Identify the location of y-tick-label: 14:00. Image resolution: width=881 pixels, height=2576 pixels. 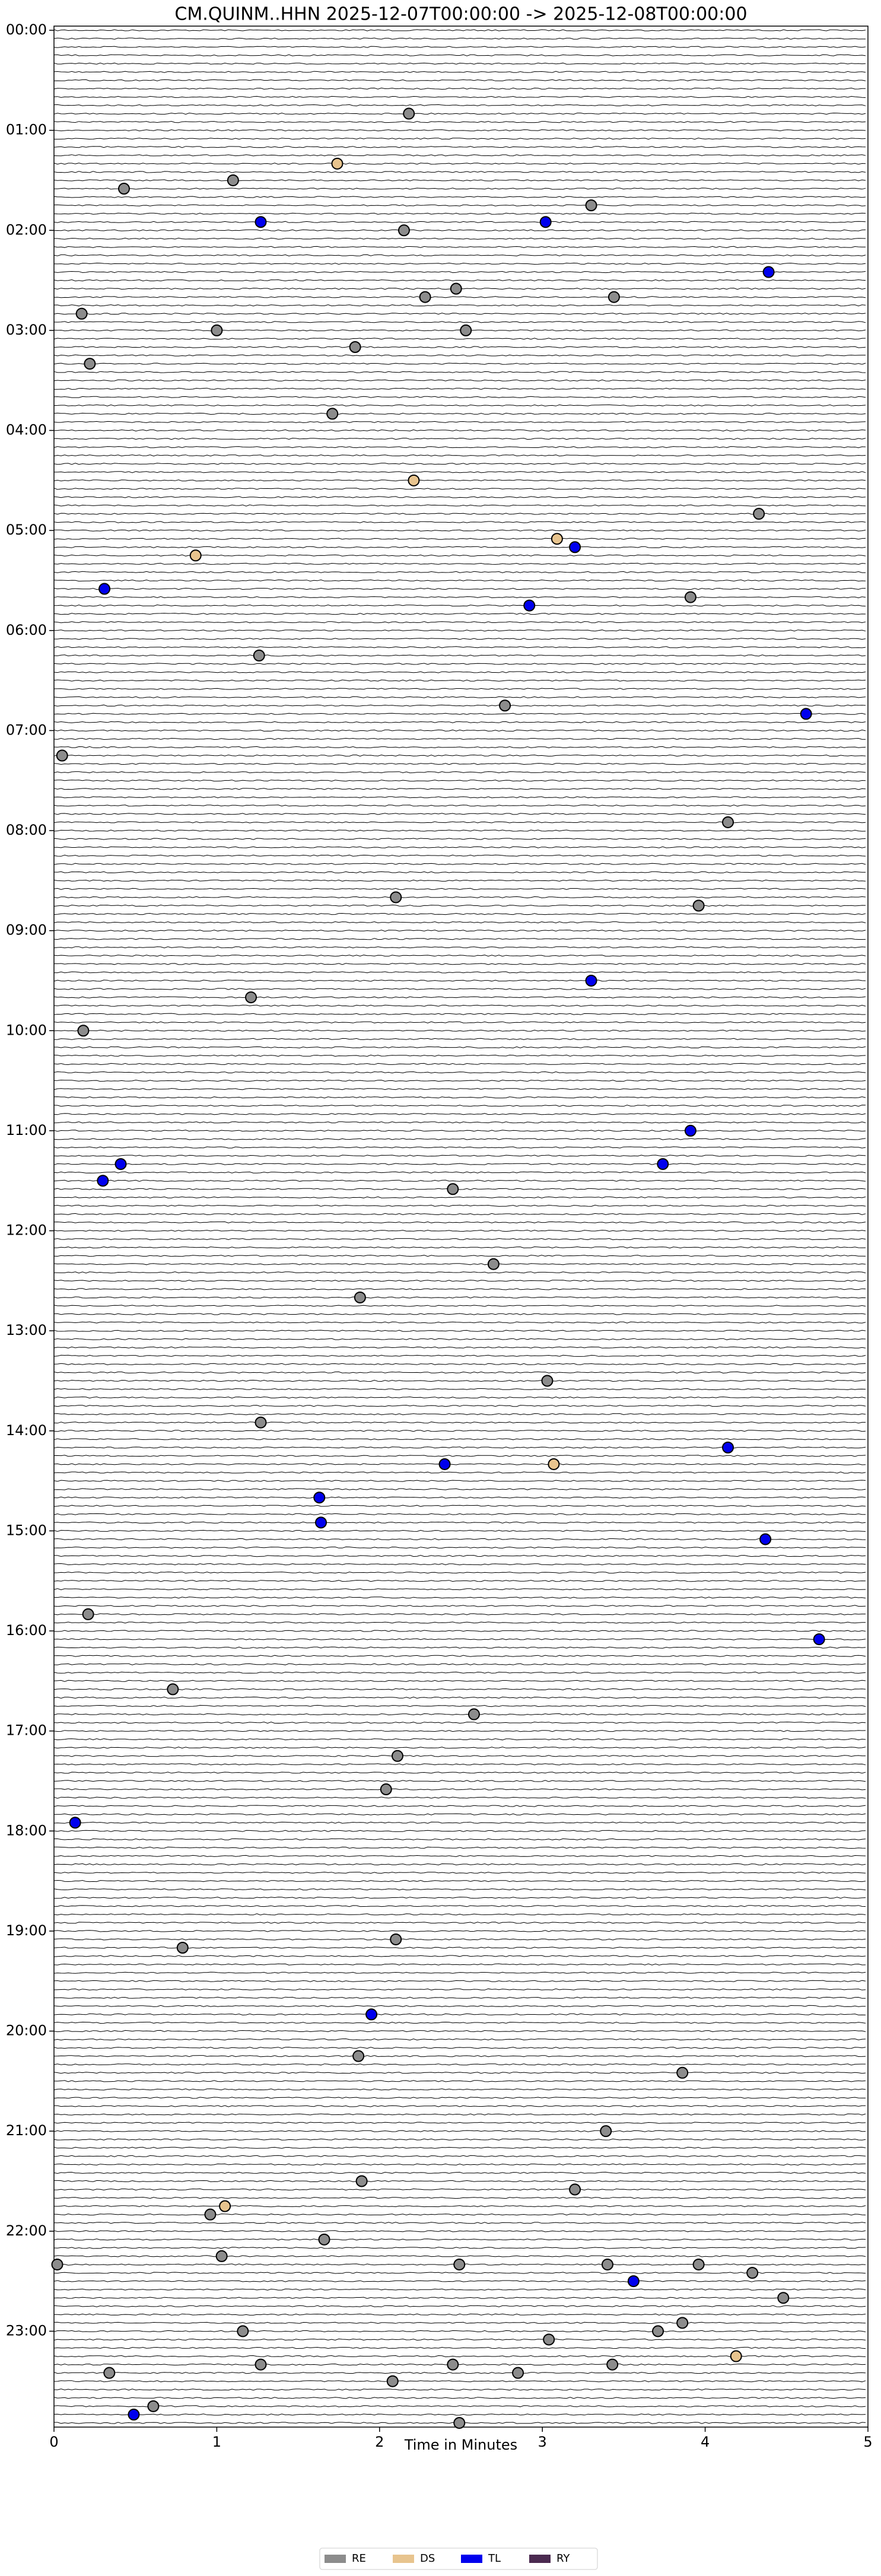
(27, 1430).